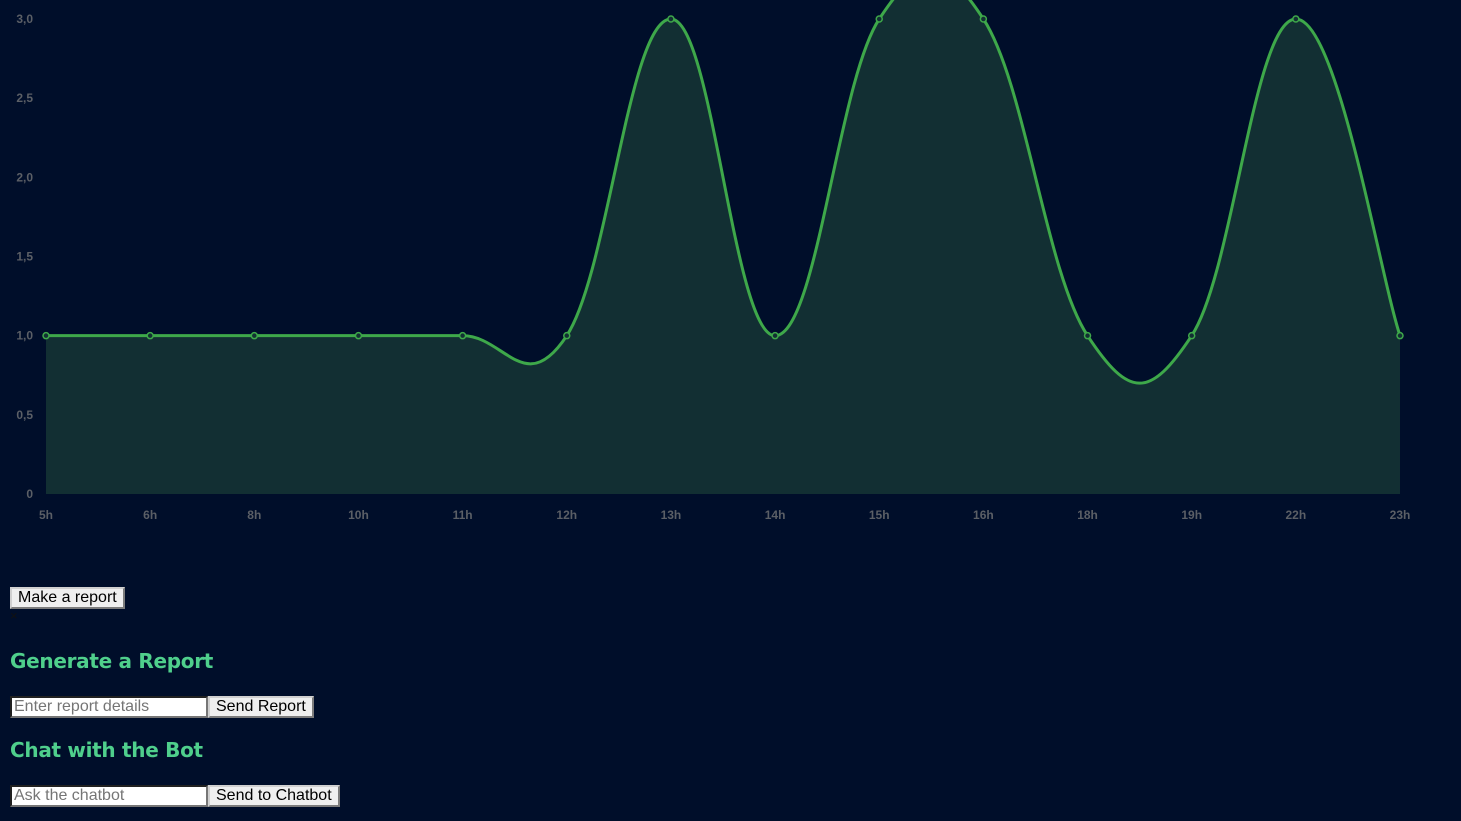 The image size is (1461, 821). What do you see at coordinates (724, 515) in the screenshot?
I see `x-axis-ticks: 5h 6h 8h 10h 11h 12h 13h 14h 15h 16h 18h 19h 22h 23h` at bounding box center [724, 515].